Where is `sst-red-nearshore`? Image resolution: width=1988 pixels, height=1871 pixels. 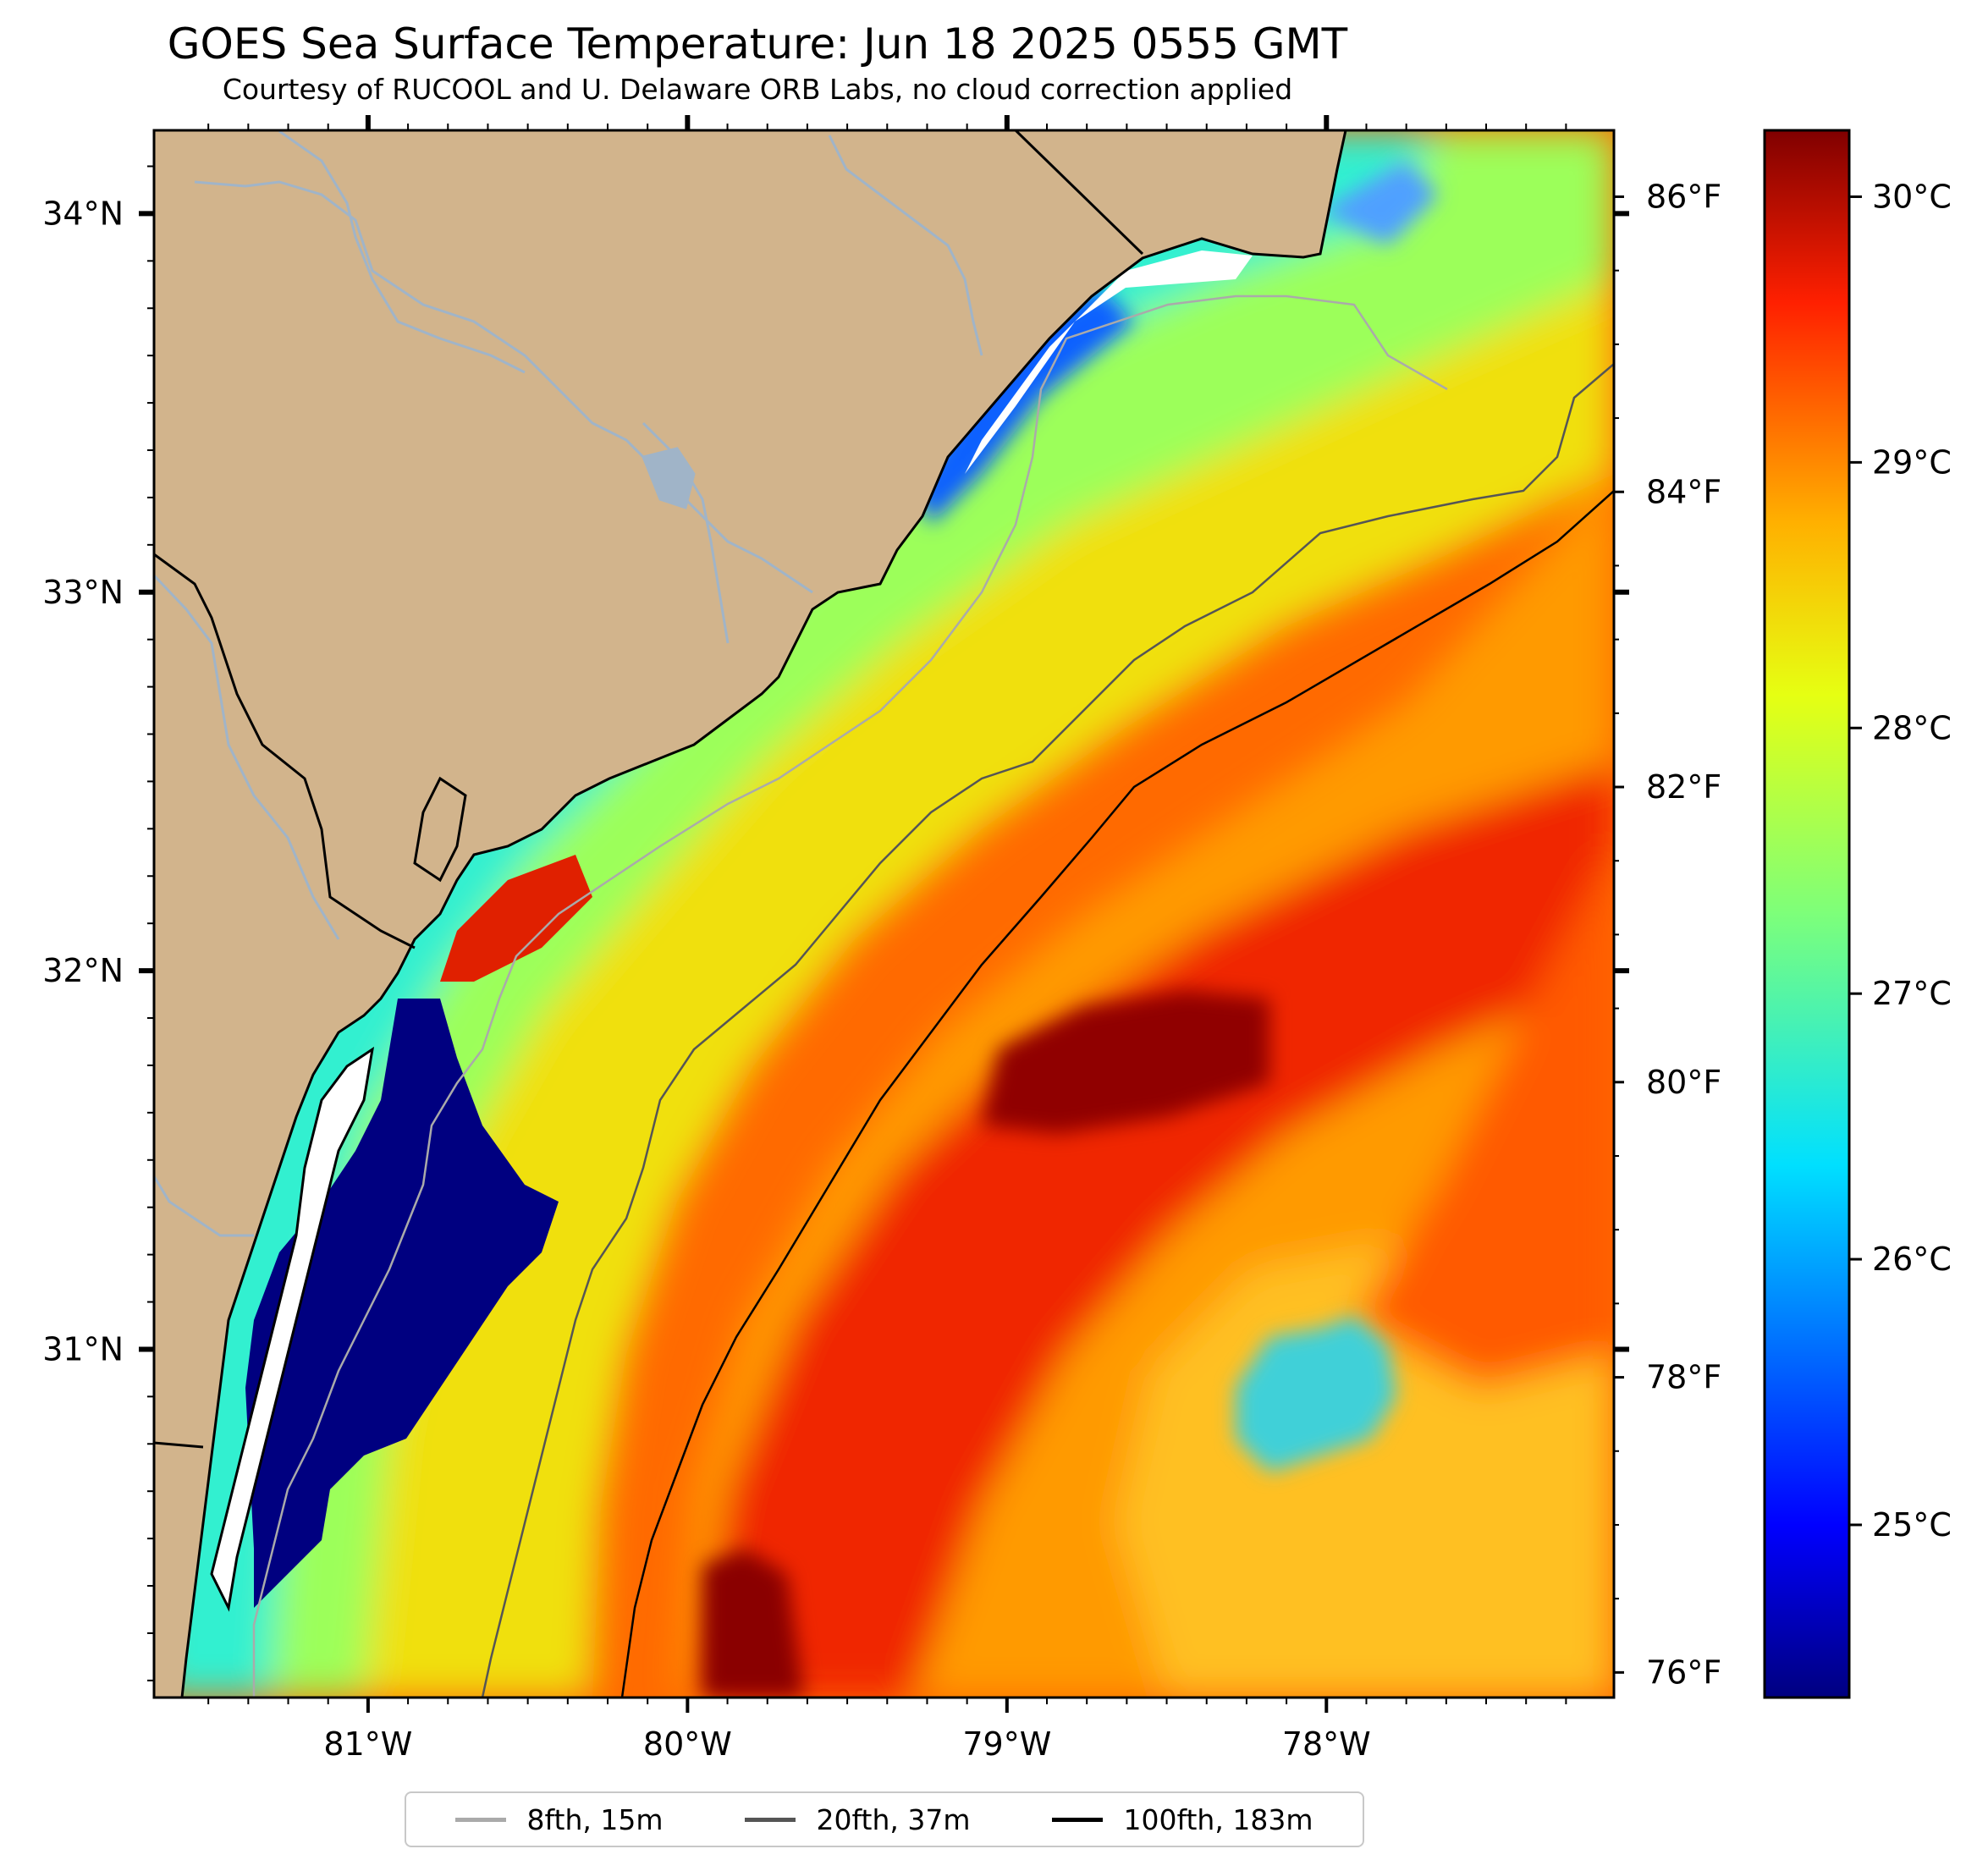
sst-red-nearshore is located at coordinates (516, 919).